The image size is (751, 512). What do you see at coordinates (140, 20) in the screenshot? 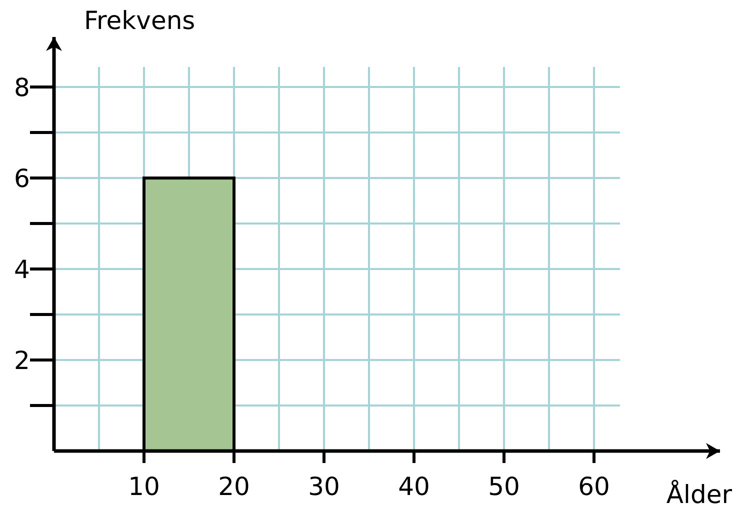
I see `y-axis-title: Frekvens` at bounding box center [140, 20].